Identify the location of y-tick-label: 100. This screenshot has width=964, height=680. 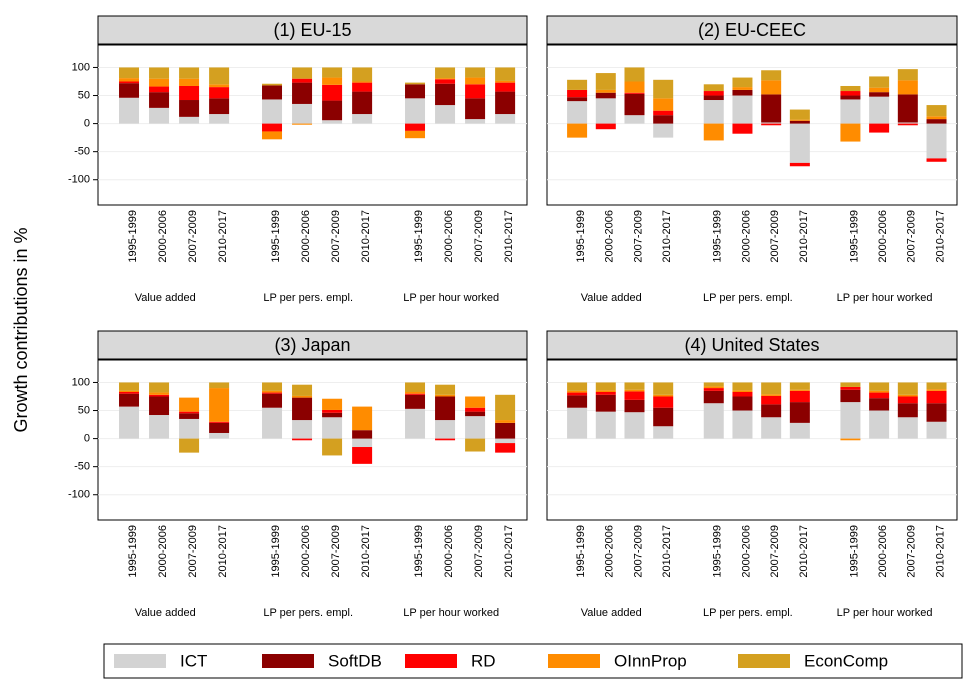
(81, 382).